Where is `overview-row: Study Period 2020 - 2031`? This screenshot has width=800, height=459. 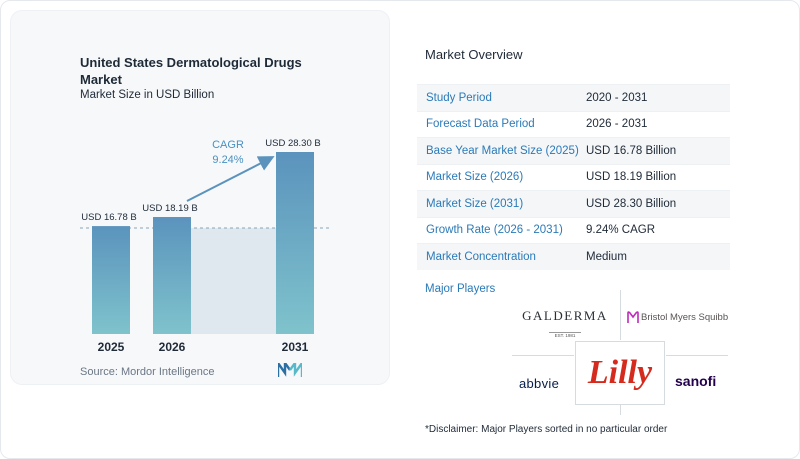 overview-row: Study Period 2020 - 2031 is located at coordinates (573, 97).